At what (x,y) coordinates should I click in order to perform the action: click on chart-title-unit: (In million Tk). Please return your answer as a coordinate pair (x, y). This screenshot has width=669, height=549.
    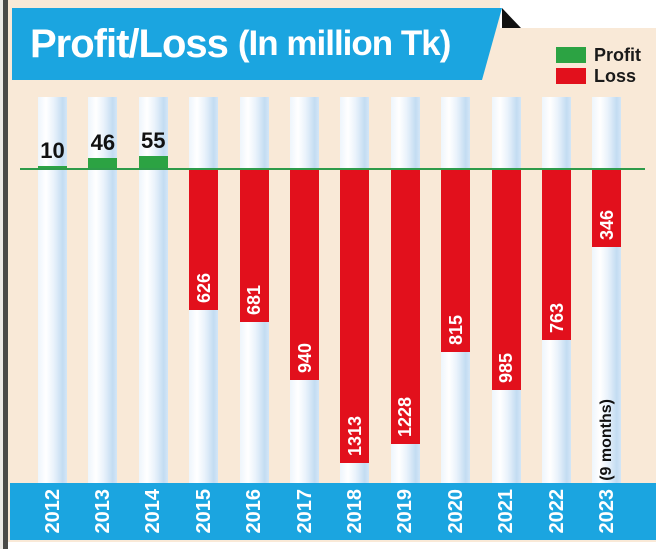
    Looking at the image, I should click on (344, 43).